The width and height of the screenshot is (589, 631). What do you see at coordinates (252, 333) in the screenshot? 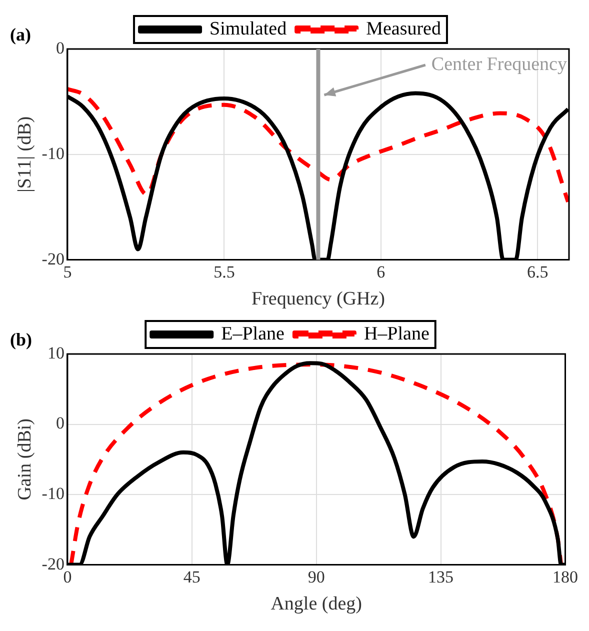
I see `legend-label: E–Plane` at bounding box center [252, 333].